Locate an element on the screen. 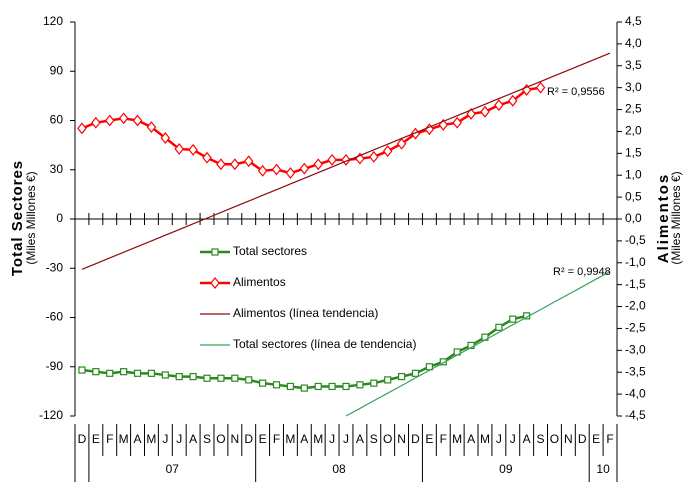 The width and height of the screenshot is (685, 485). y2-tick-label: -1,0 is located at coordinates (635, 262).